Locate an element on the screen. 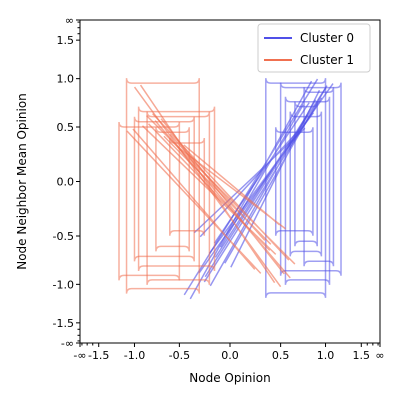  x-tick-label: 0.0 is located at coordinates (230, 355).